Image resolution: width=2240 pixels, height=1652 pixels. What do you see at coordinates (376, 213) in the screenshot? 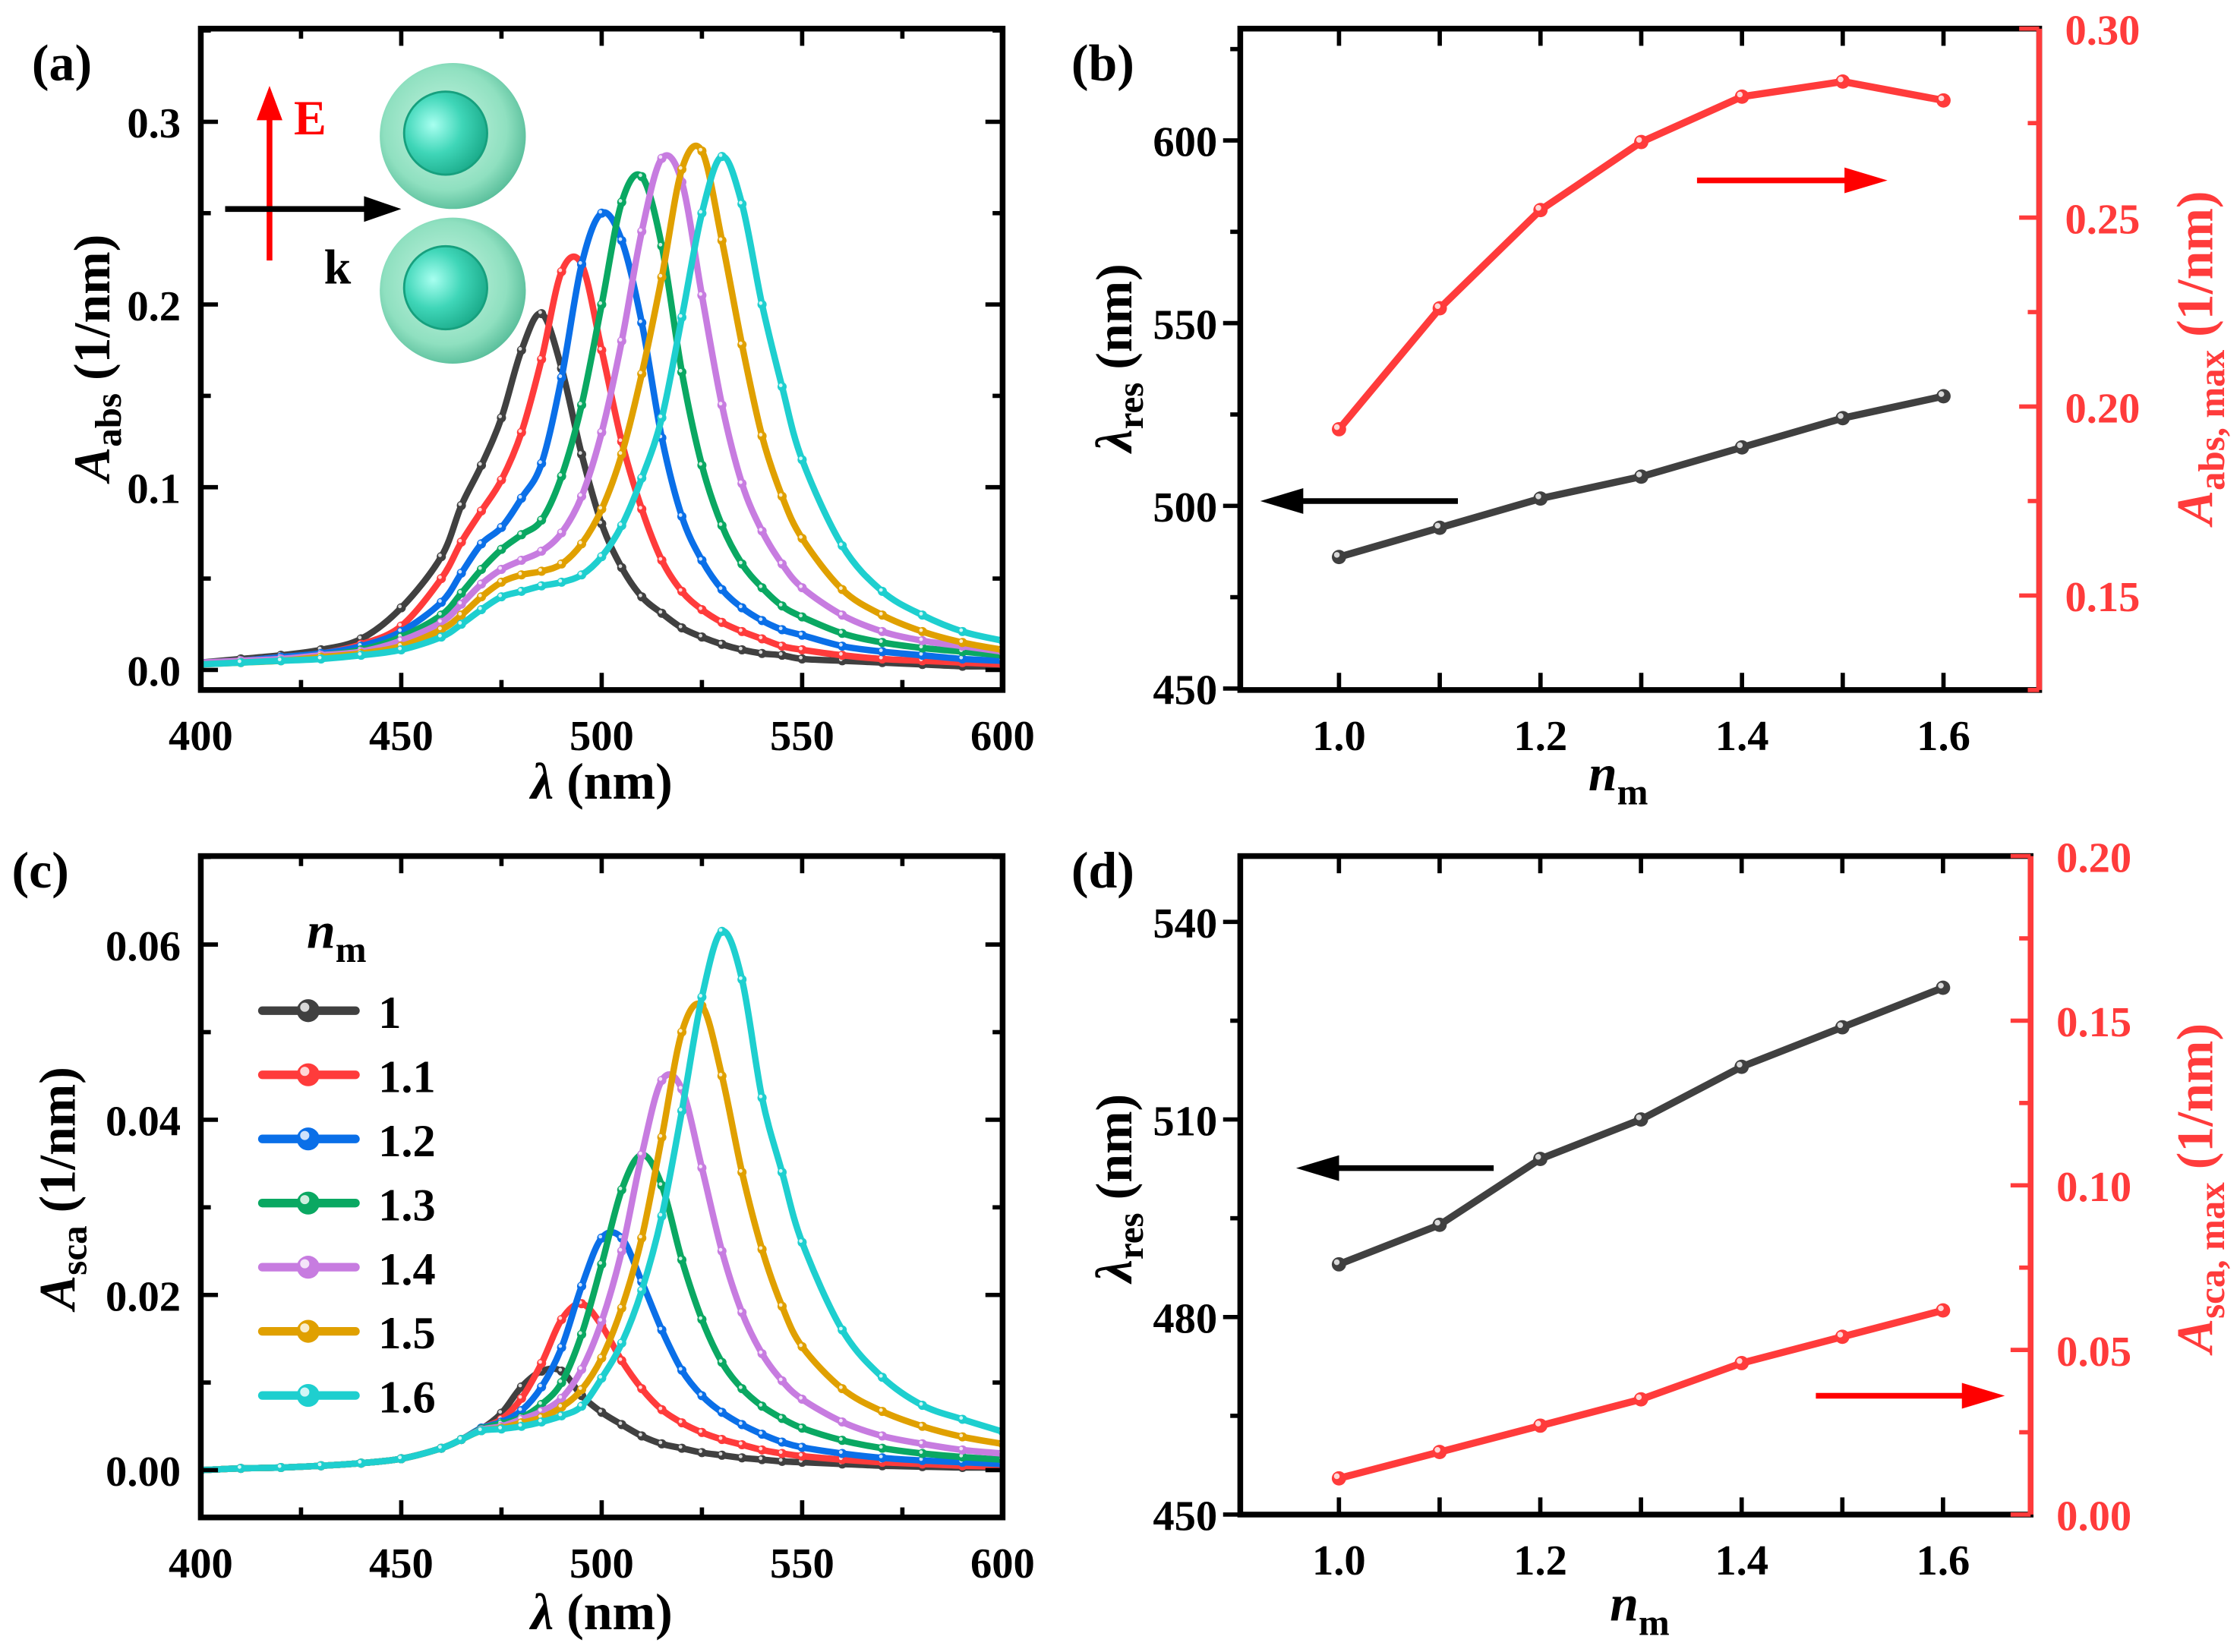
I see `inset-illustration: E k` at bounding box center [376, 213].